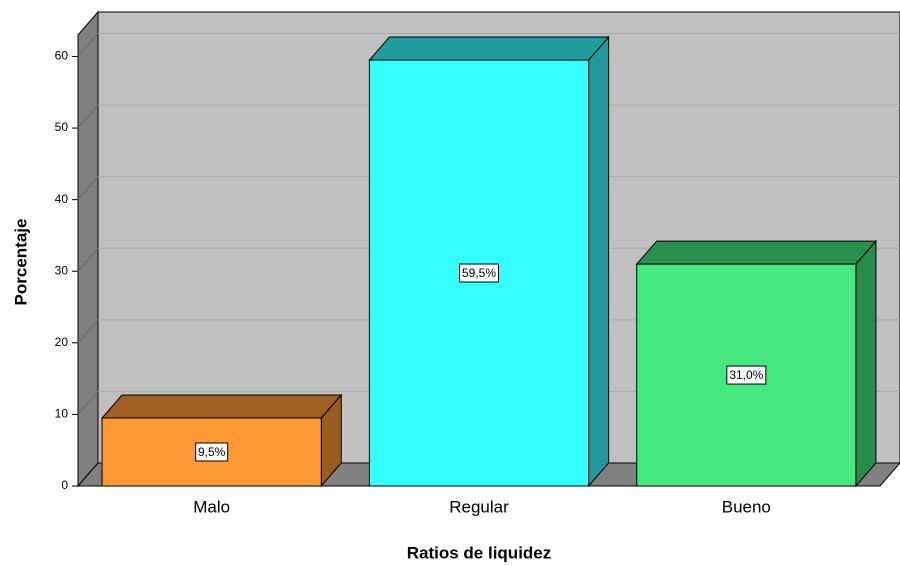  I want to click on x-tick-label: Bueno, so click(746, 506).